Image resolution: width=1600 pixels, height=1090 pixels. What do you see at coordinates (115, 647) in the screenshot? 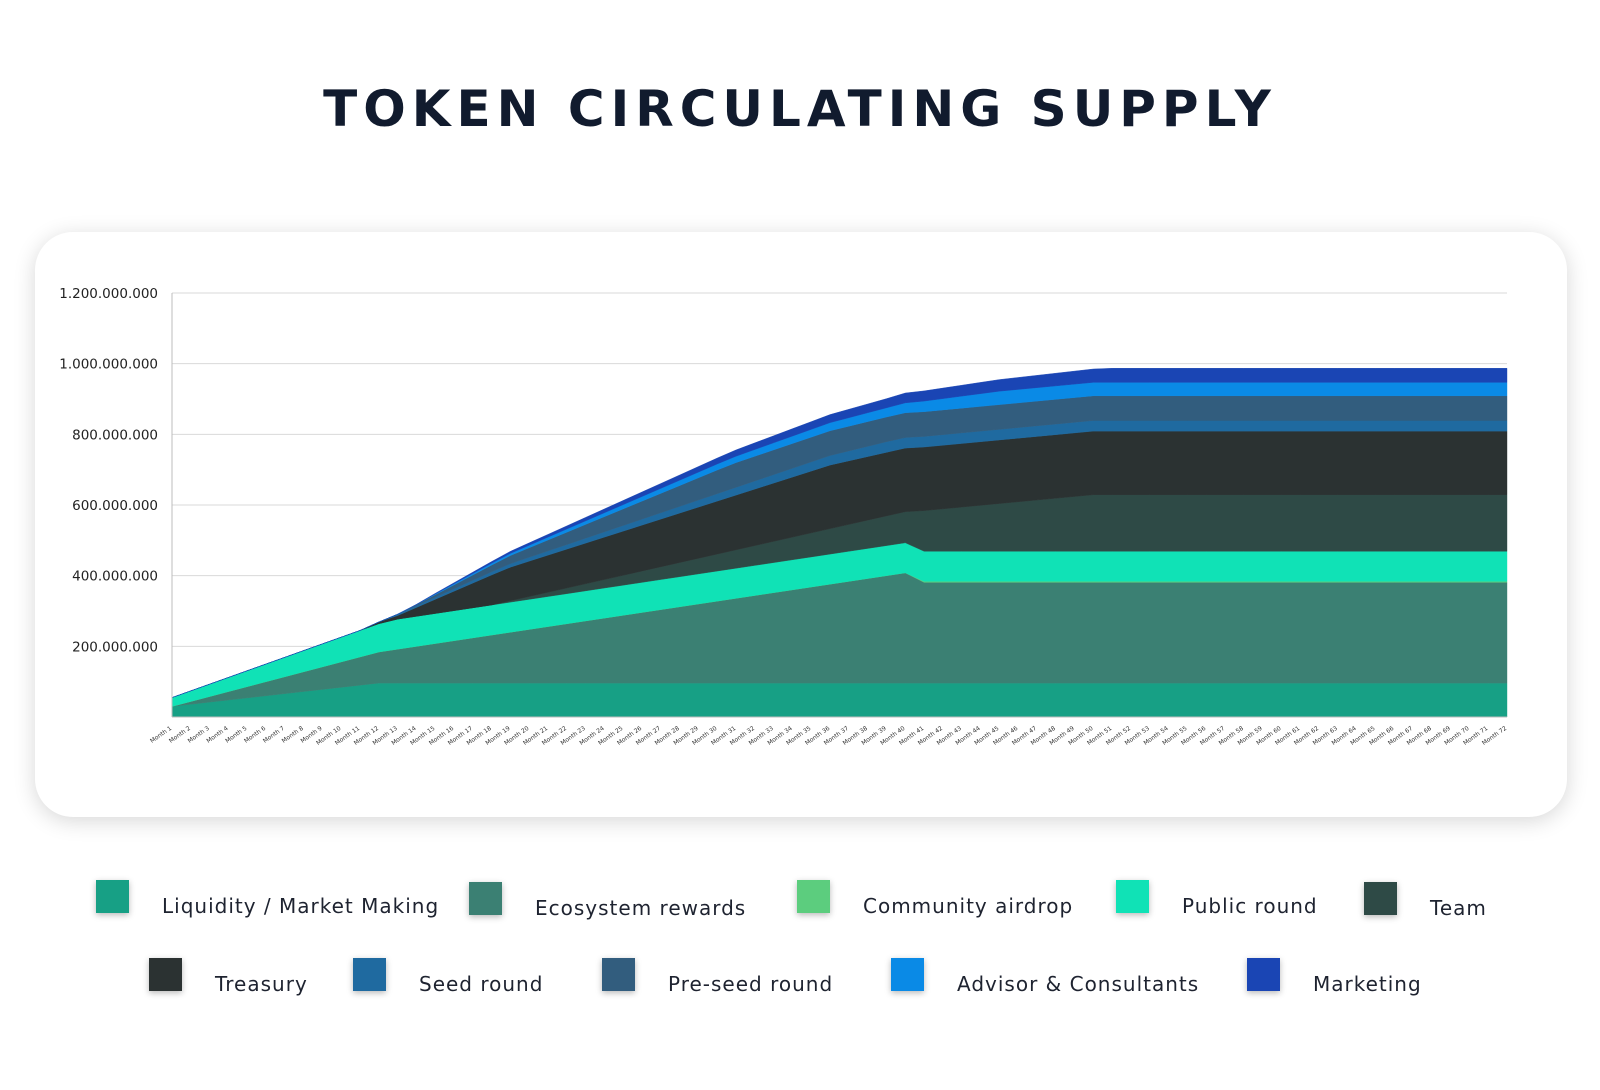
I see `y-tick-label: 200.000.000` at bounding box center [115, 647].